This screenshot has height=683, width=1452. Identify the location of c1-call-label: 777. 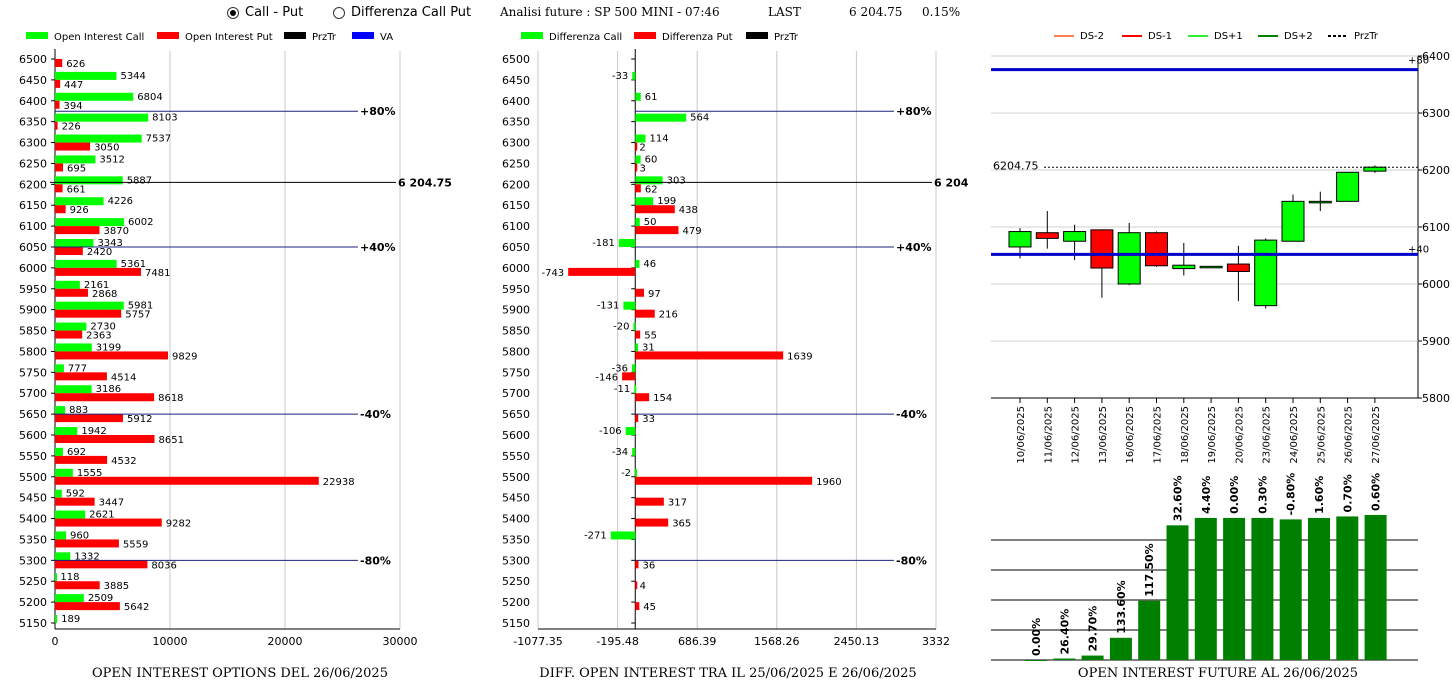
(77, 368).